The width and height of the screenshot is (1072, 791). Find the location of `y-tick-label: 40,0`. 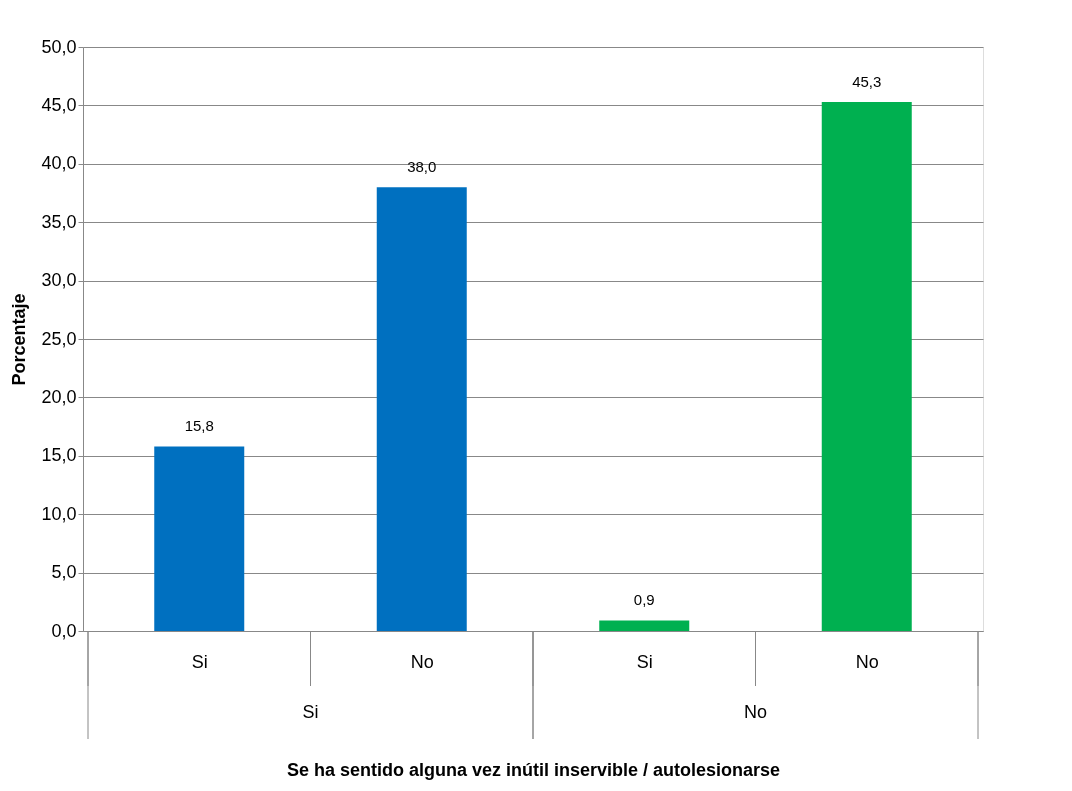

y-tick-label: 40,0 is located at coordinates (59, 163).